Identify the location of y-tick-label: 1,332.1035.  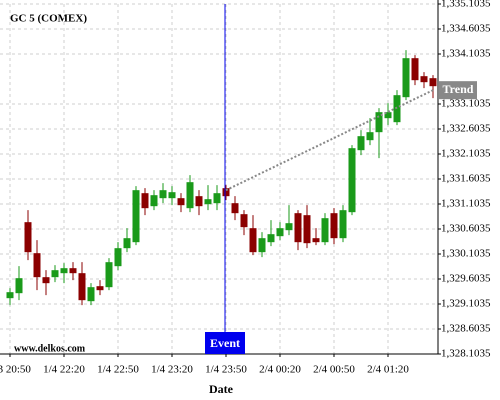
(466, 154).